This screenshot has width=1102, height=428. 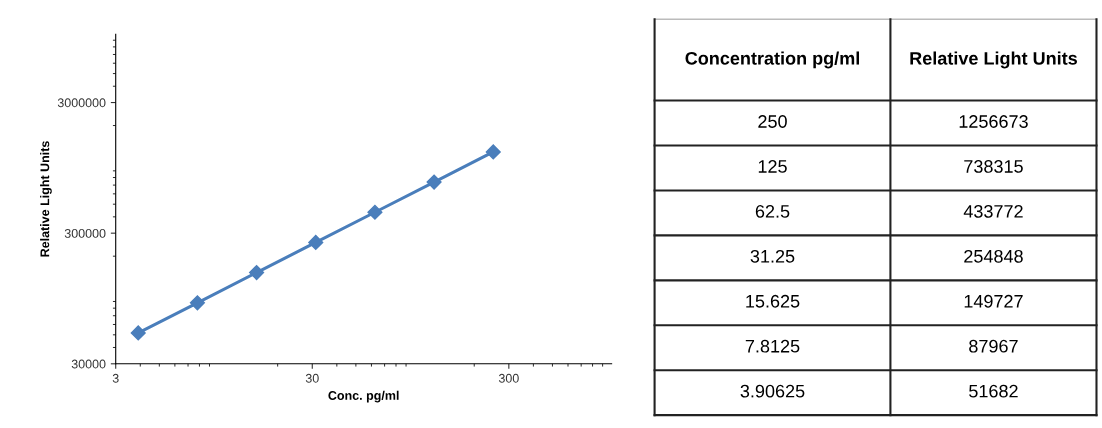 I want to click on text: 15.625, so click(x=773, y=301).